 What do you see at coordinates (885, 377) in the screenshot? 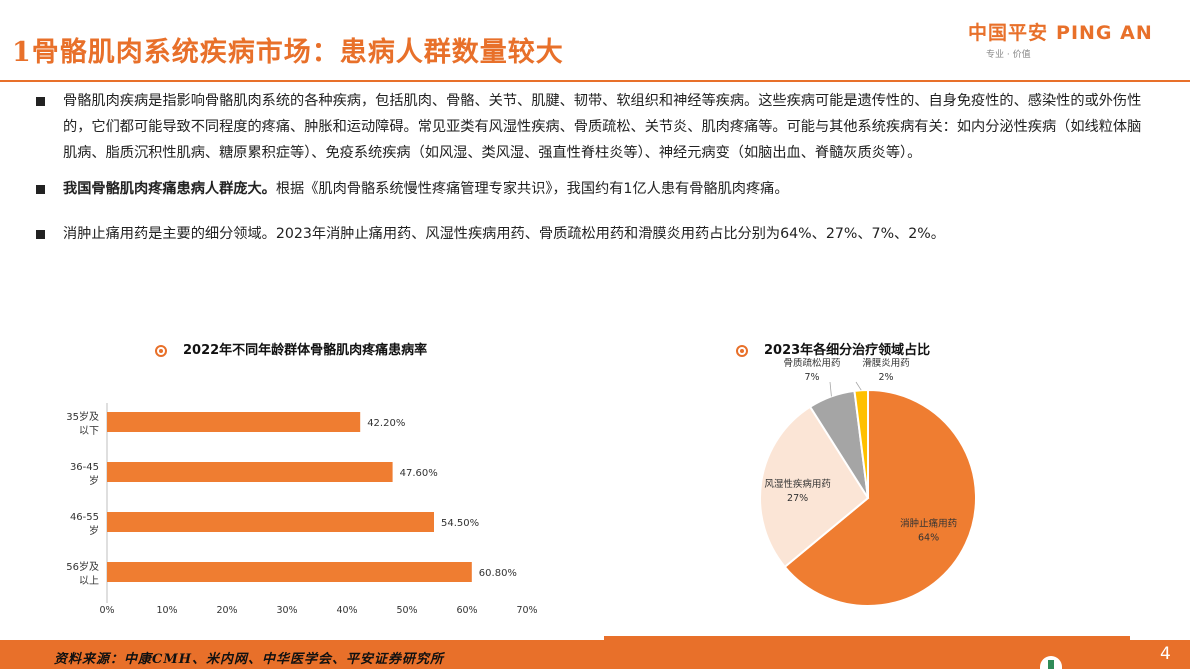
I see `pie-slice-percent: 2%` at bounding box center [885, 377].